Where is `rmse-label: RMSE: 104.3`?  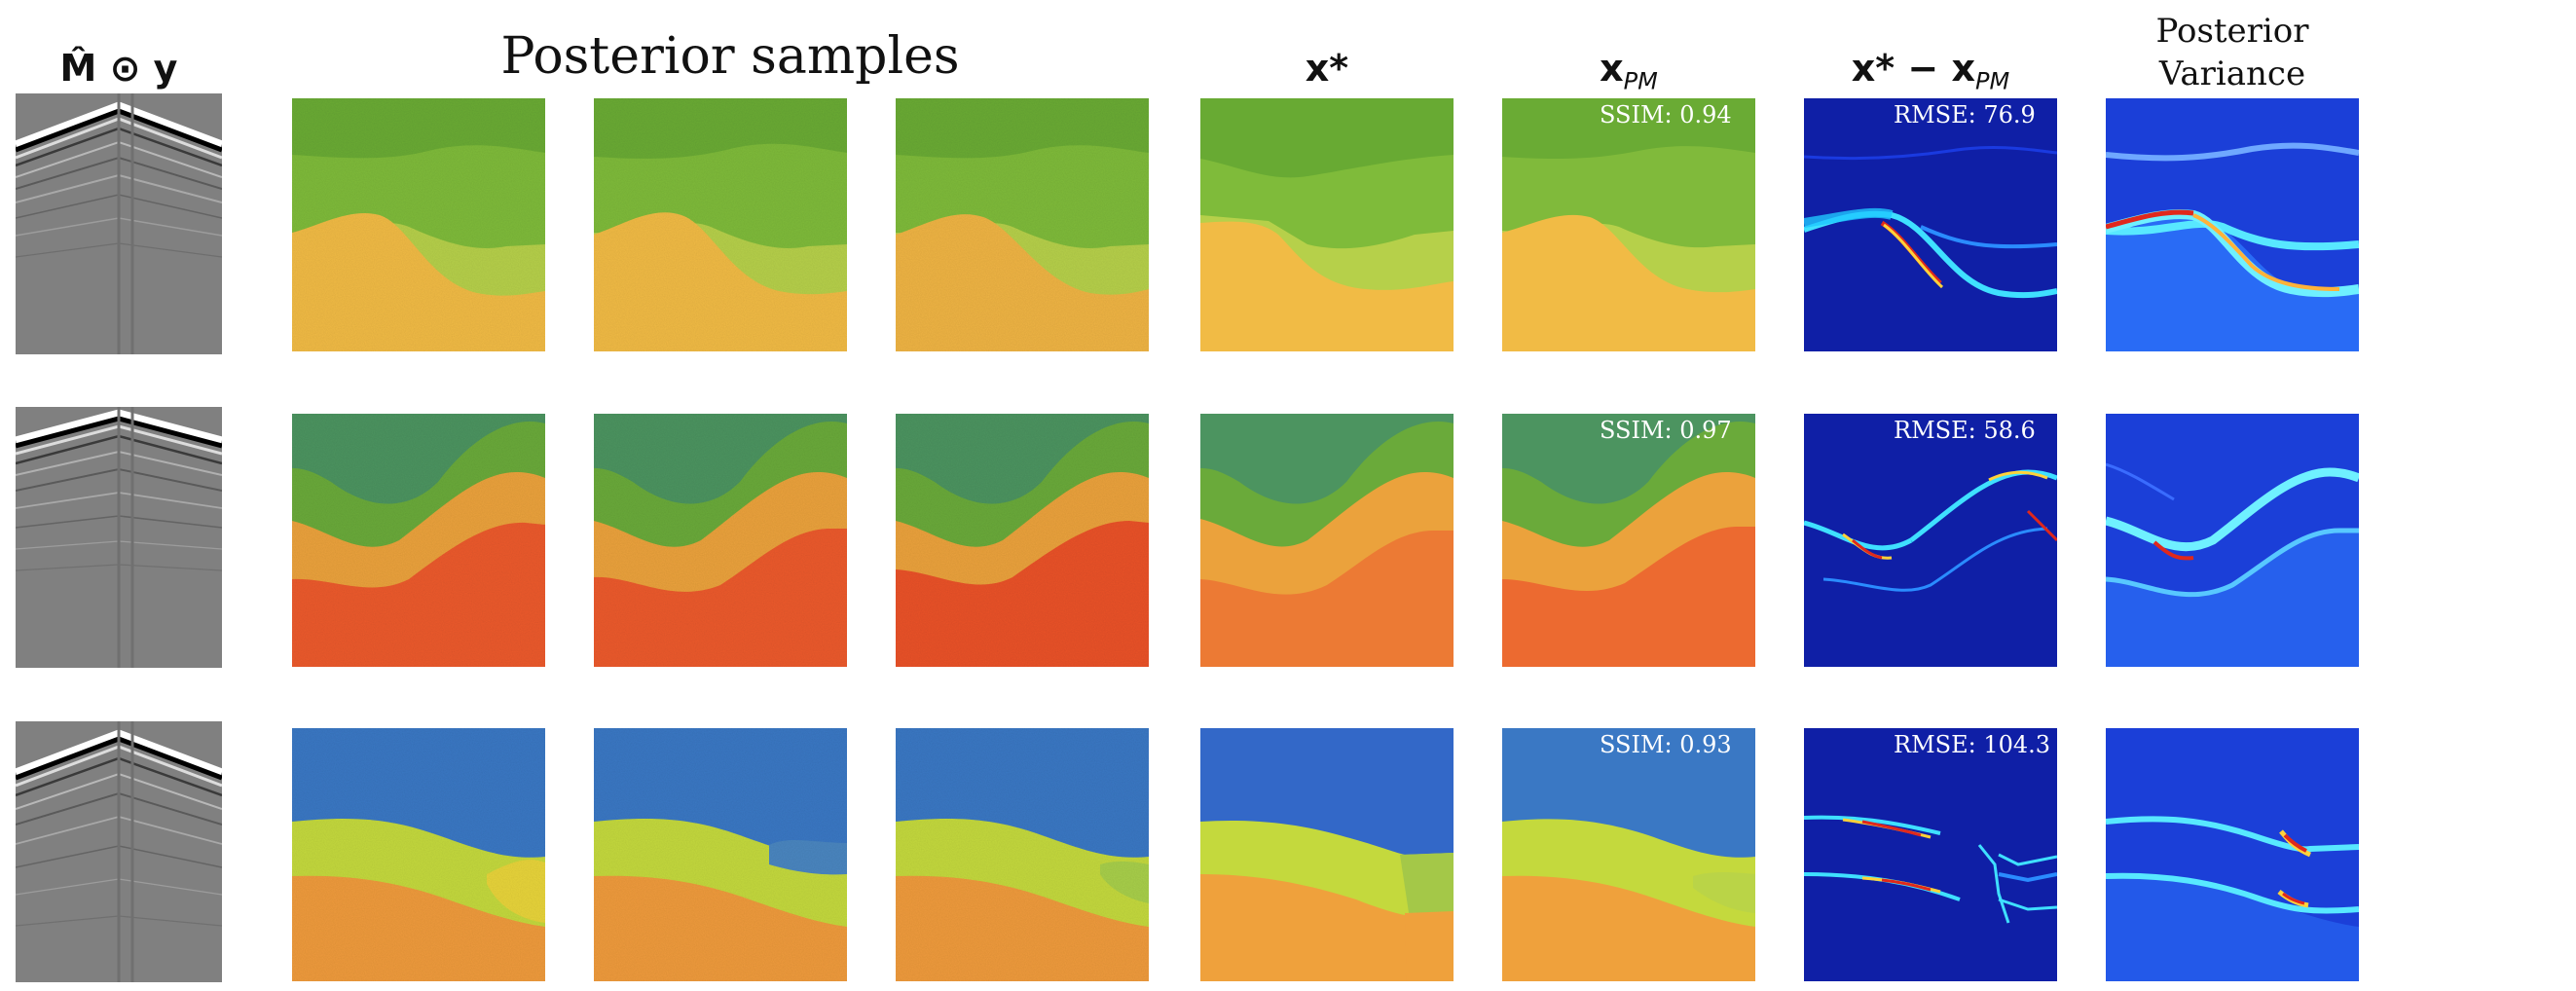
rmse-label: RMSE: 104.3 is located at coordinates (1972, 744).